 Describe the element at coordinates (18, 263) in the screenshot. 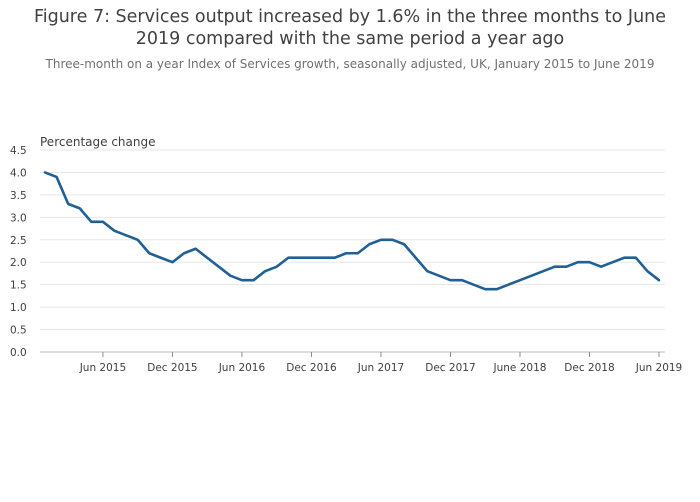

I see `y-tick-label: 2.0` at that location.